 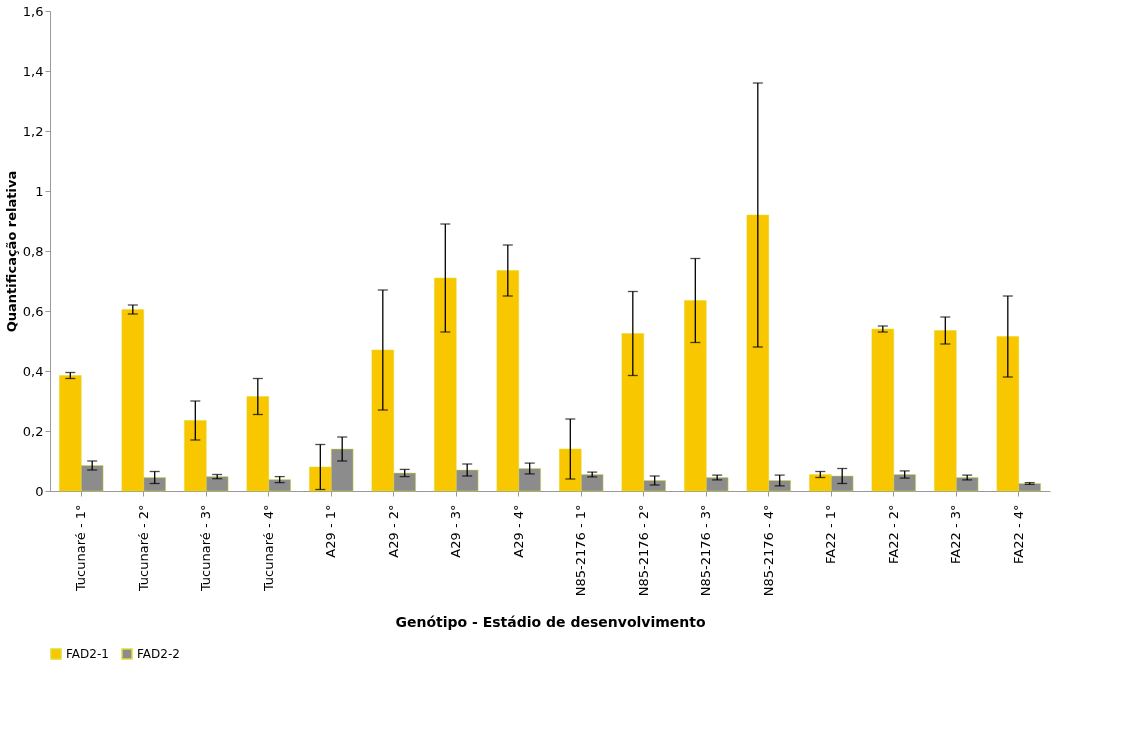 What do you see at coordinates (39, 491) in the screenshot?
I see `y-tick-label: 0` at bounding box center [39, 491].